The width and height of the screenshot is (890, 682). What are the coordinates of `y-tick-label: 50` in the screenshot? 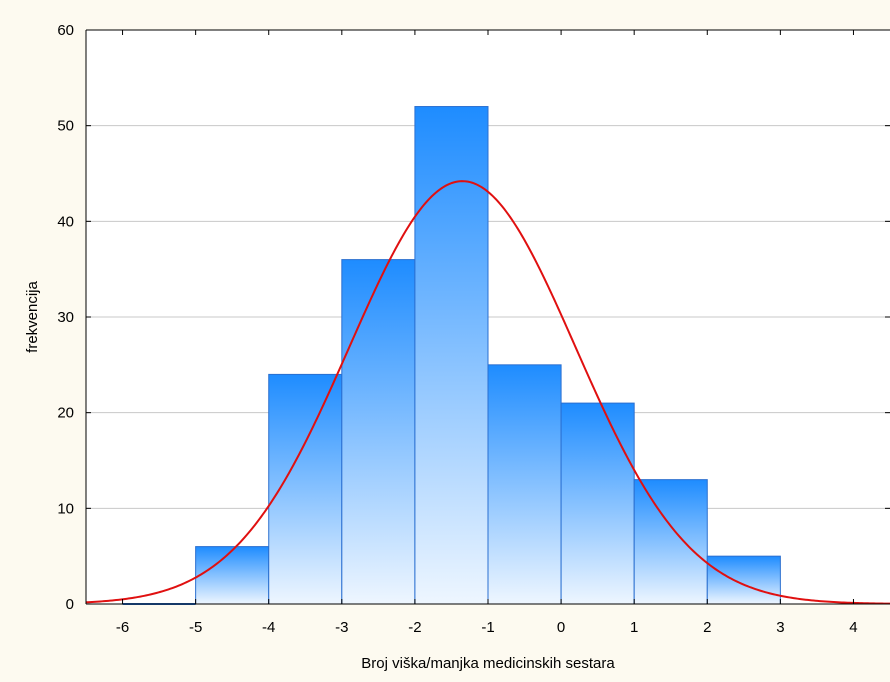 It's located at (65, 126).